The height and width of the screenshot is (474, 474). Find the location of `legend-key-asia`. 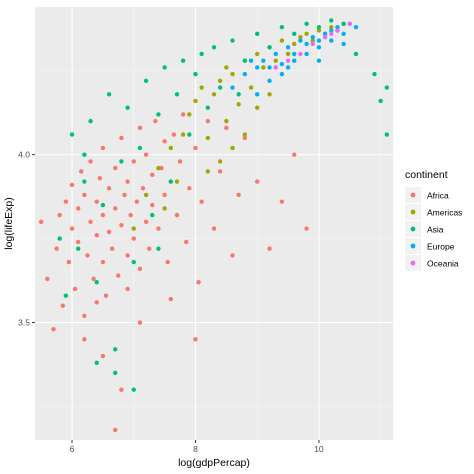

legend-key-asia is located at coordinates (413, 229).